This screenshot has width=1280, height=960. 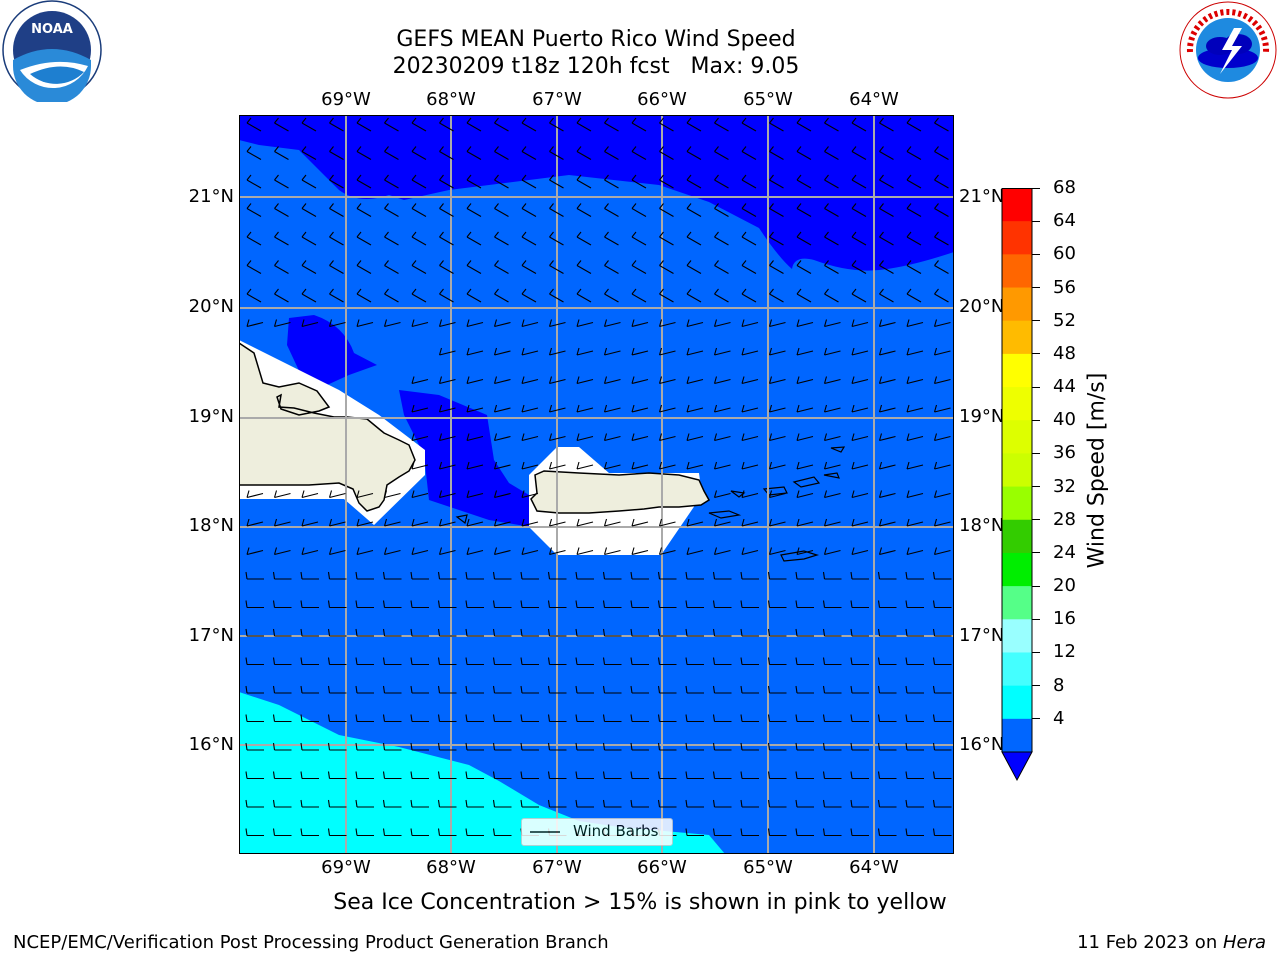 What do you see at coordinates (332, 350) in the screenshot?
I see `wind-band-0-4-west` at bounding box center [332, 350].